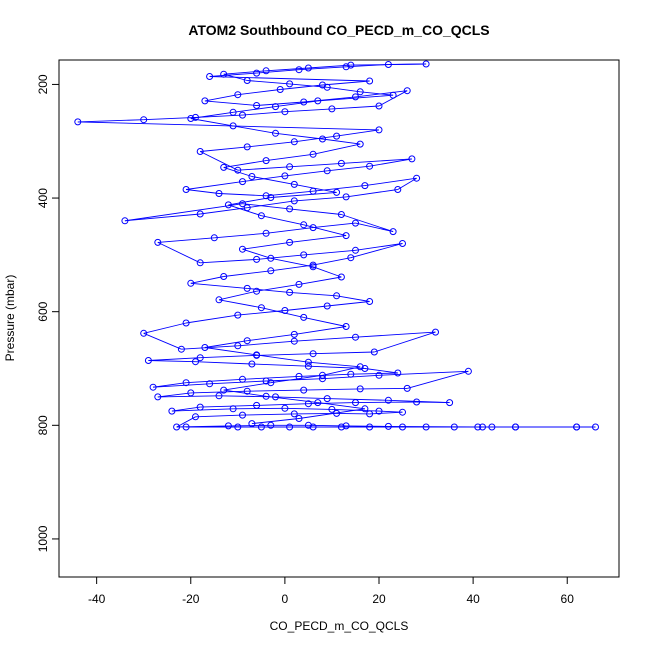 This screenshot has height=655, width=650. Describe the element at coordinates (43, 538) in the screenshot. I see `y-tick-label: 1000` at that location.